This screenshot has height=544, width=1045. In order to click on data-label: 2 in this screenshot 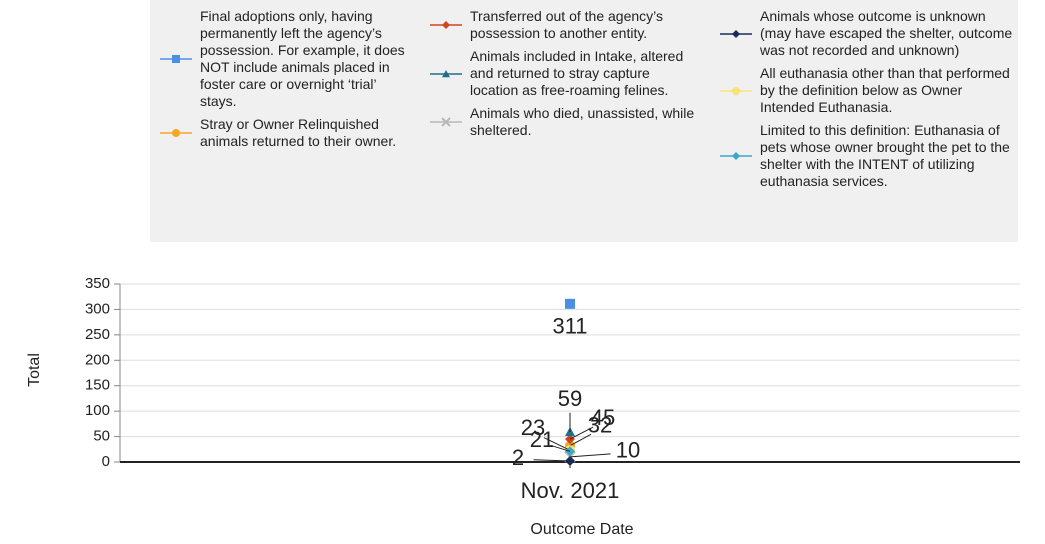, I will do `click(518, 457)`.